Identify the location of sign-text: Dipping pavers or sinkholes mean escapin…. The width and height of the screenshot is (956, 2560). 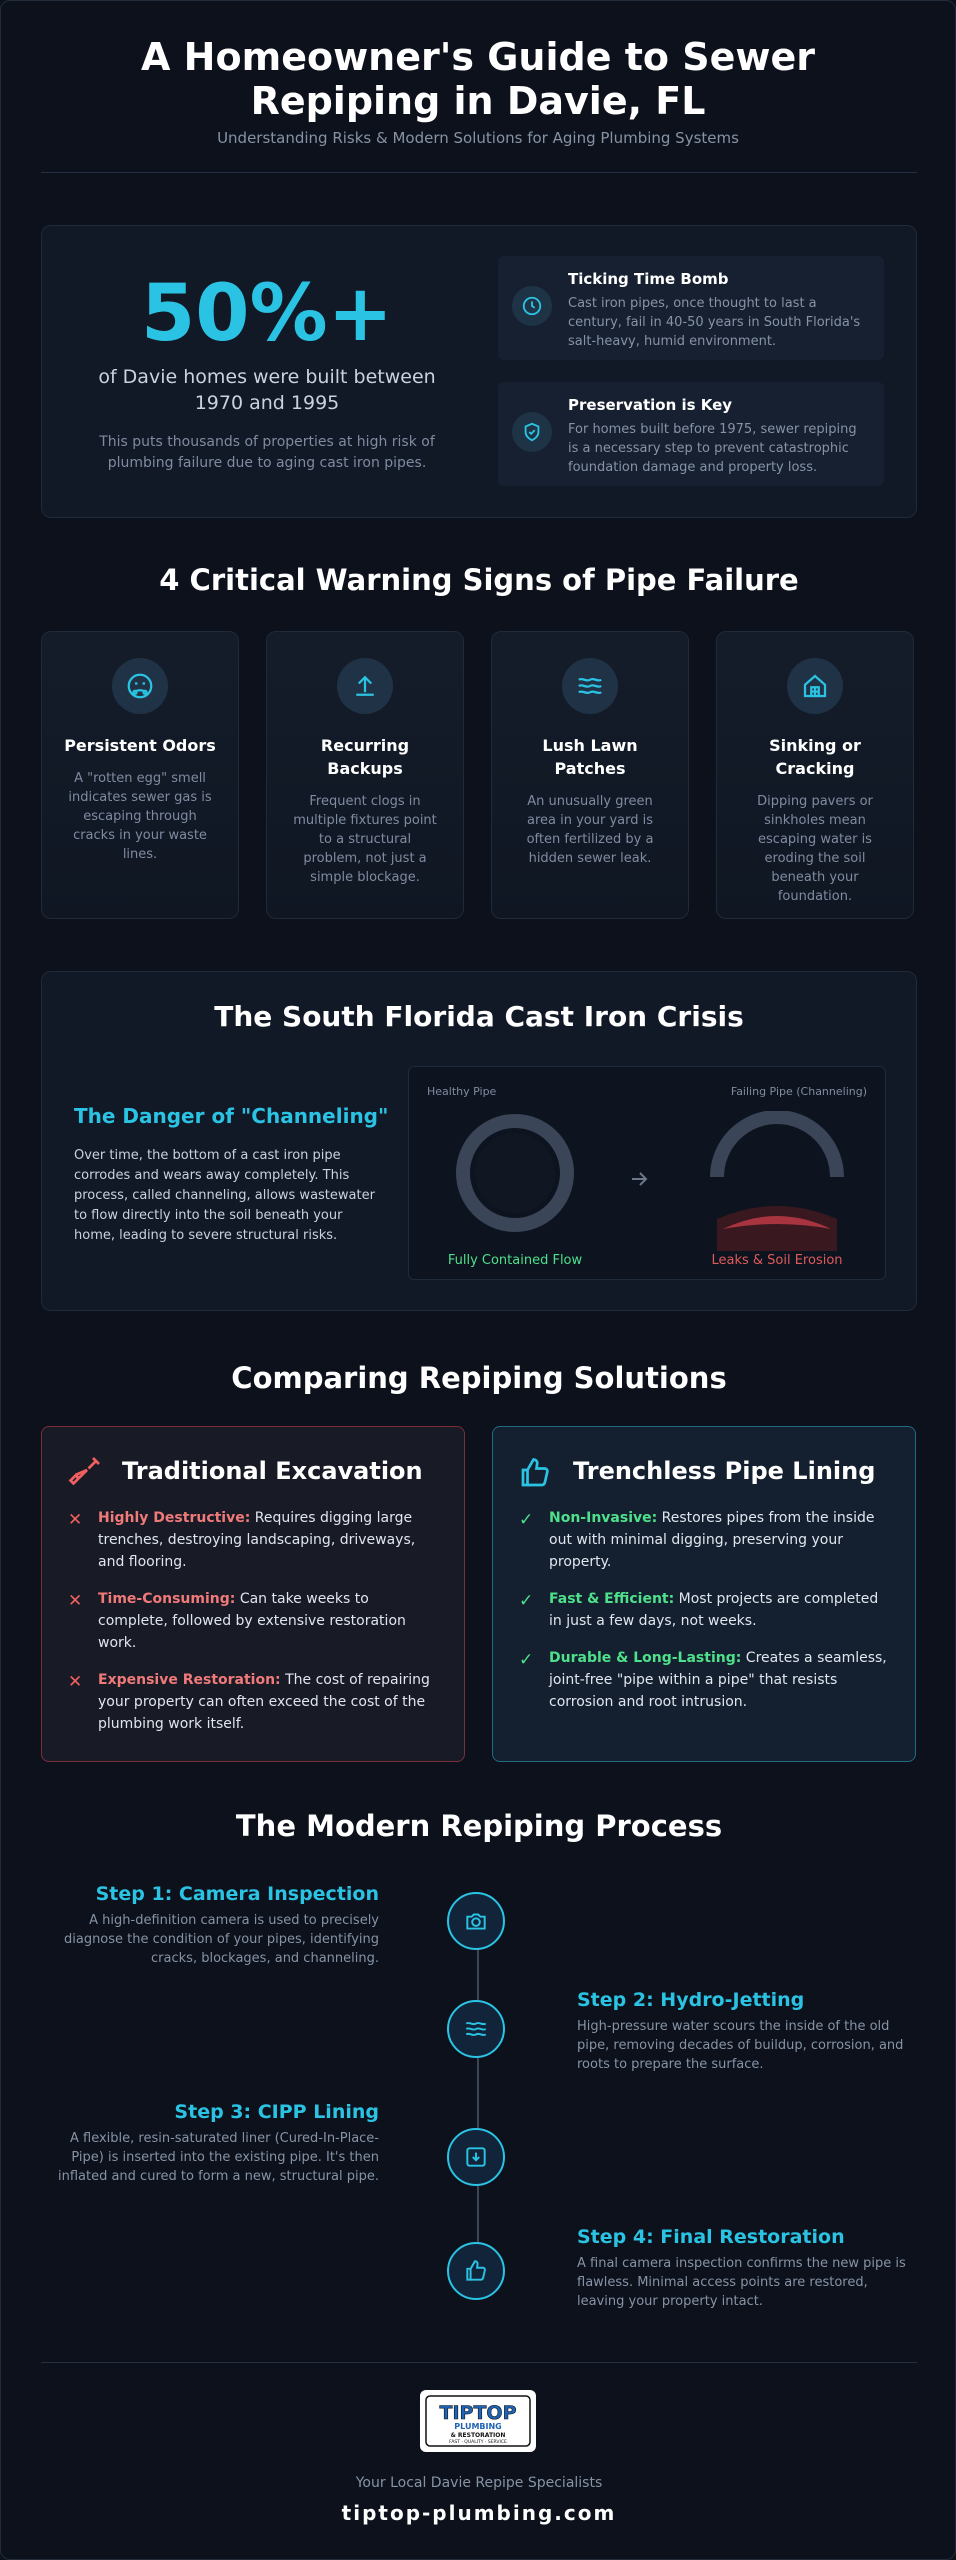
(815, 849).